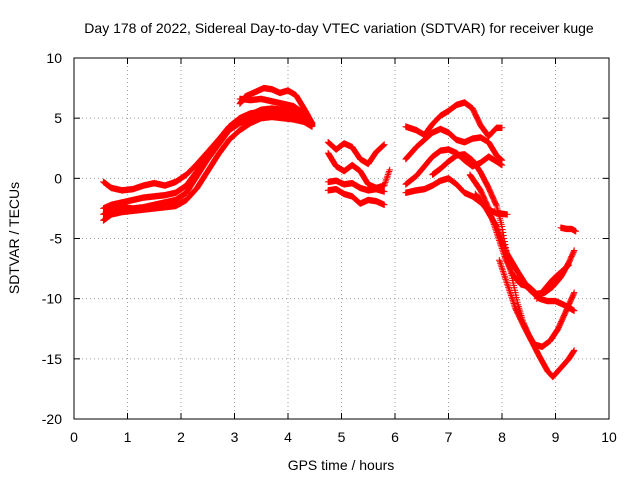  I want to click on x-tick-label: 7, so click(449, 437).